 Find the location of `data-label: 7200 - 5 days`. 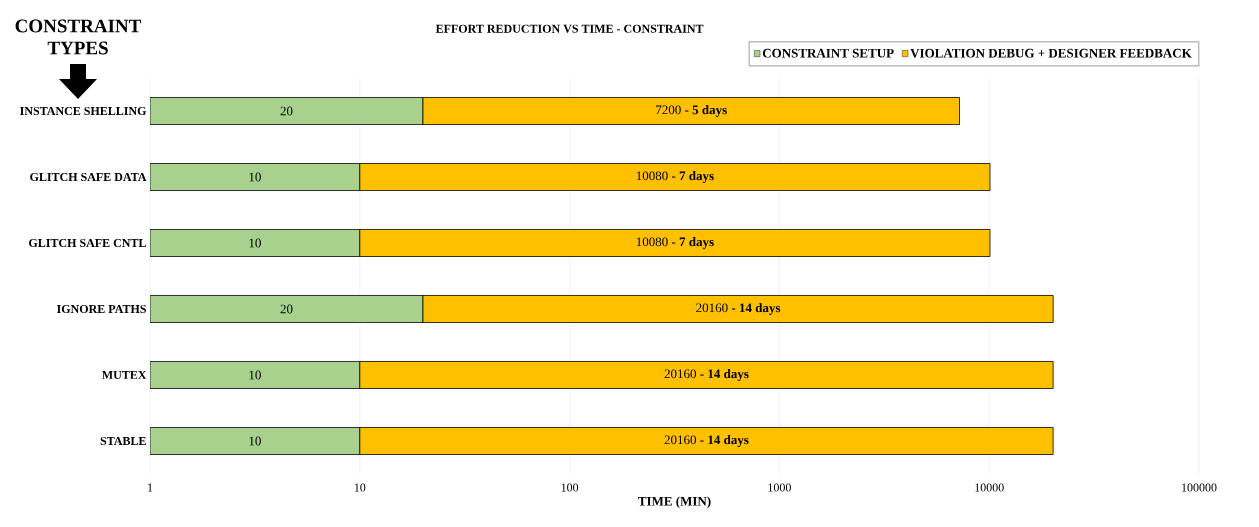

data-label: 7200 - 5 days is located at coordinates (691, 111).